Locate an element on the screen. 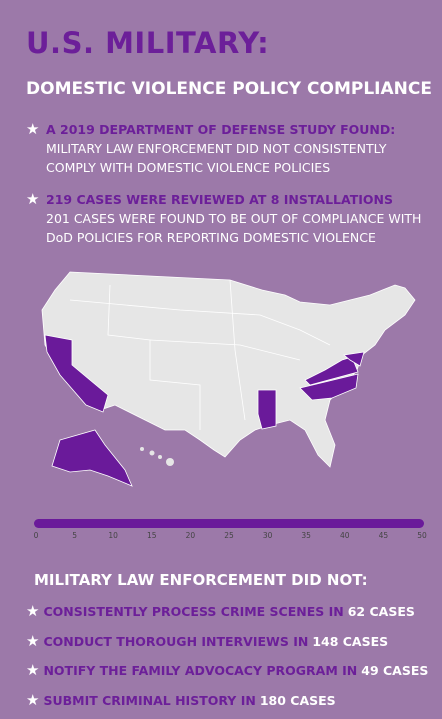 This screenshot has height=719, width=442. state-california is located at coordinates (76, 373).